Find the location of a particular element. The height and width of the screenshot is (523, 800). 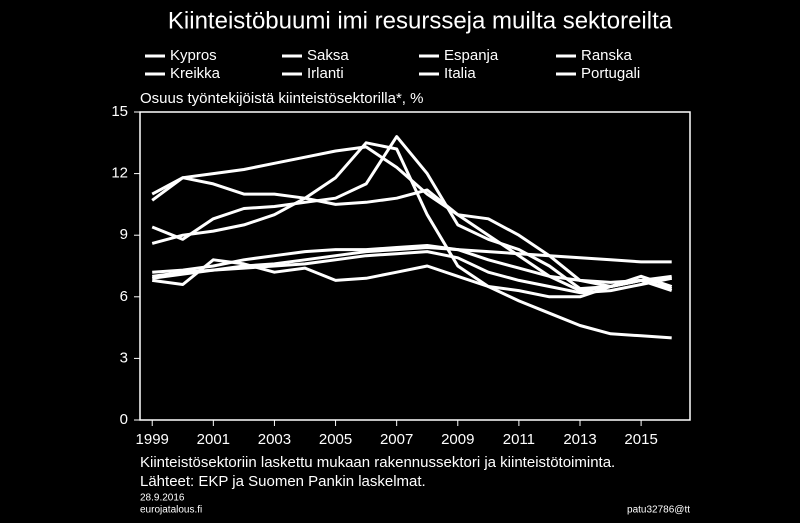

legend-label: Italia is located at coordinates (460, 73).